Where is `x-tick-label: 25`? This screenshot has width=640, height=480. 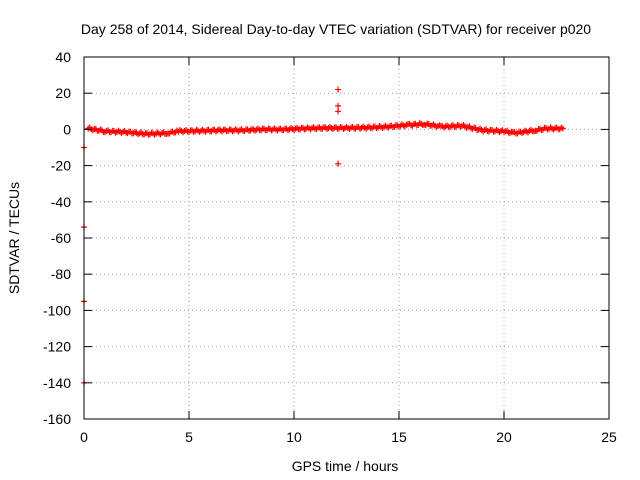 x-tick-label: 25 is located at coordinates (609, 437).